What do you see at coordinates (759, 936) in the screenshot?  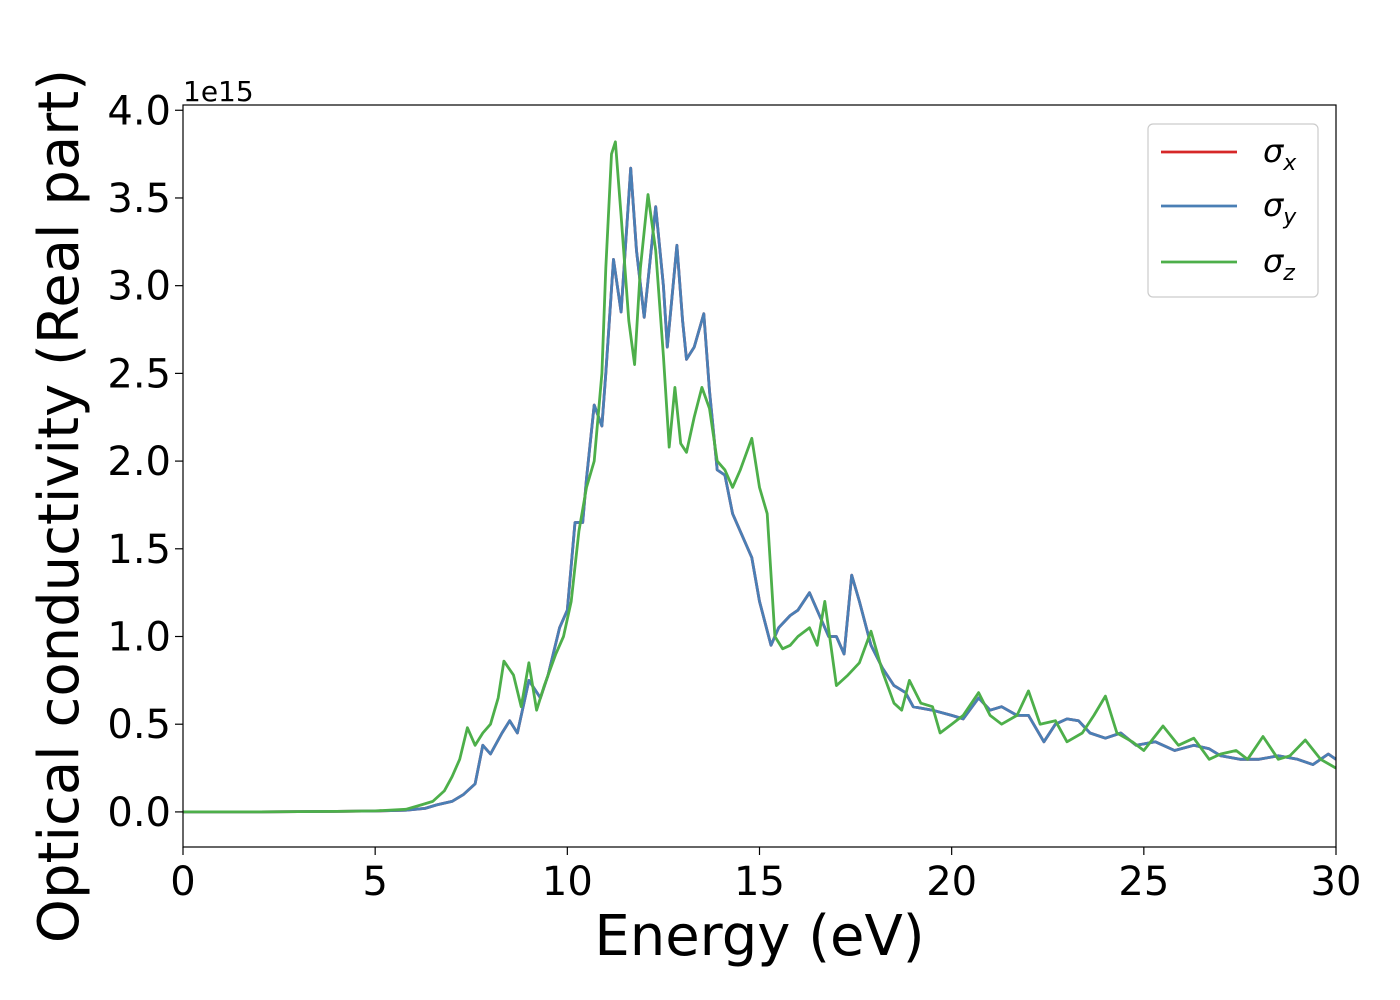 I see `x-axis-title: Energy (eV)` at bounding box center [759, 936].